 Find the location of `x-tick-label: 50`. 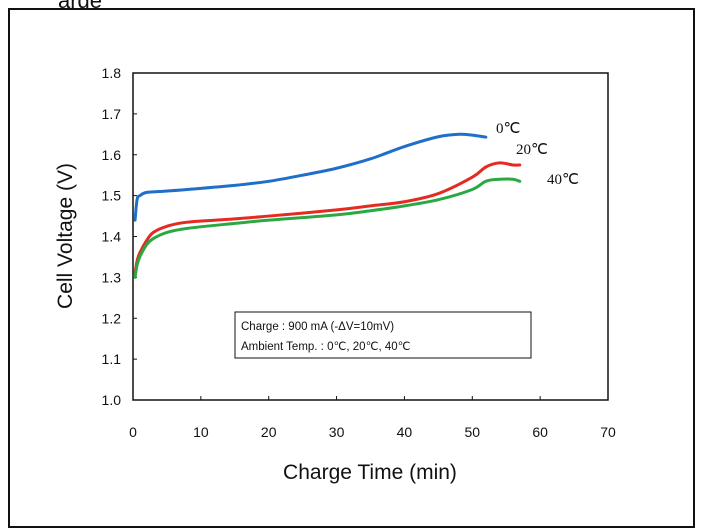

x-tick-label: 50 is located at coordinates (472, 432).